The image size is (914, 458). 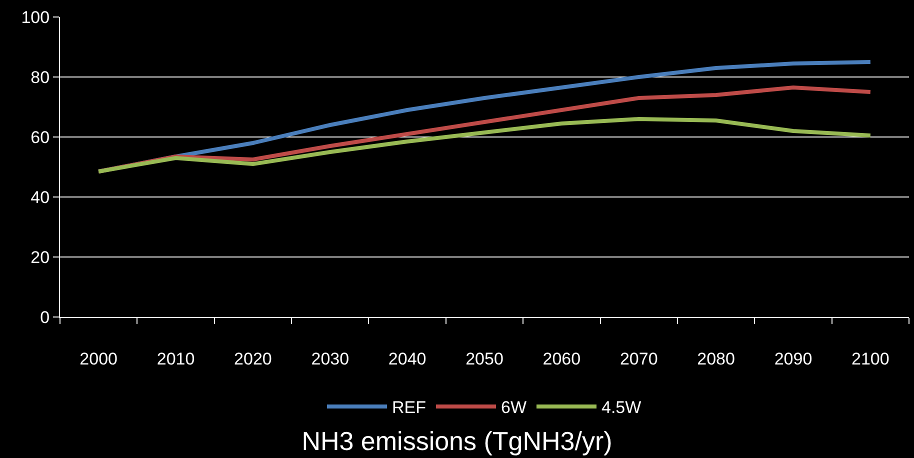 I want to click on line-series, so click(x=484, y=145).